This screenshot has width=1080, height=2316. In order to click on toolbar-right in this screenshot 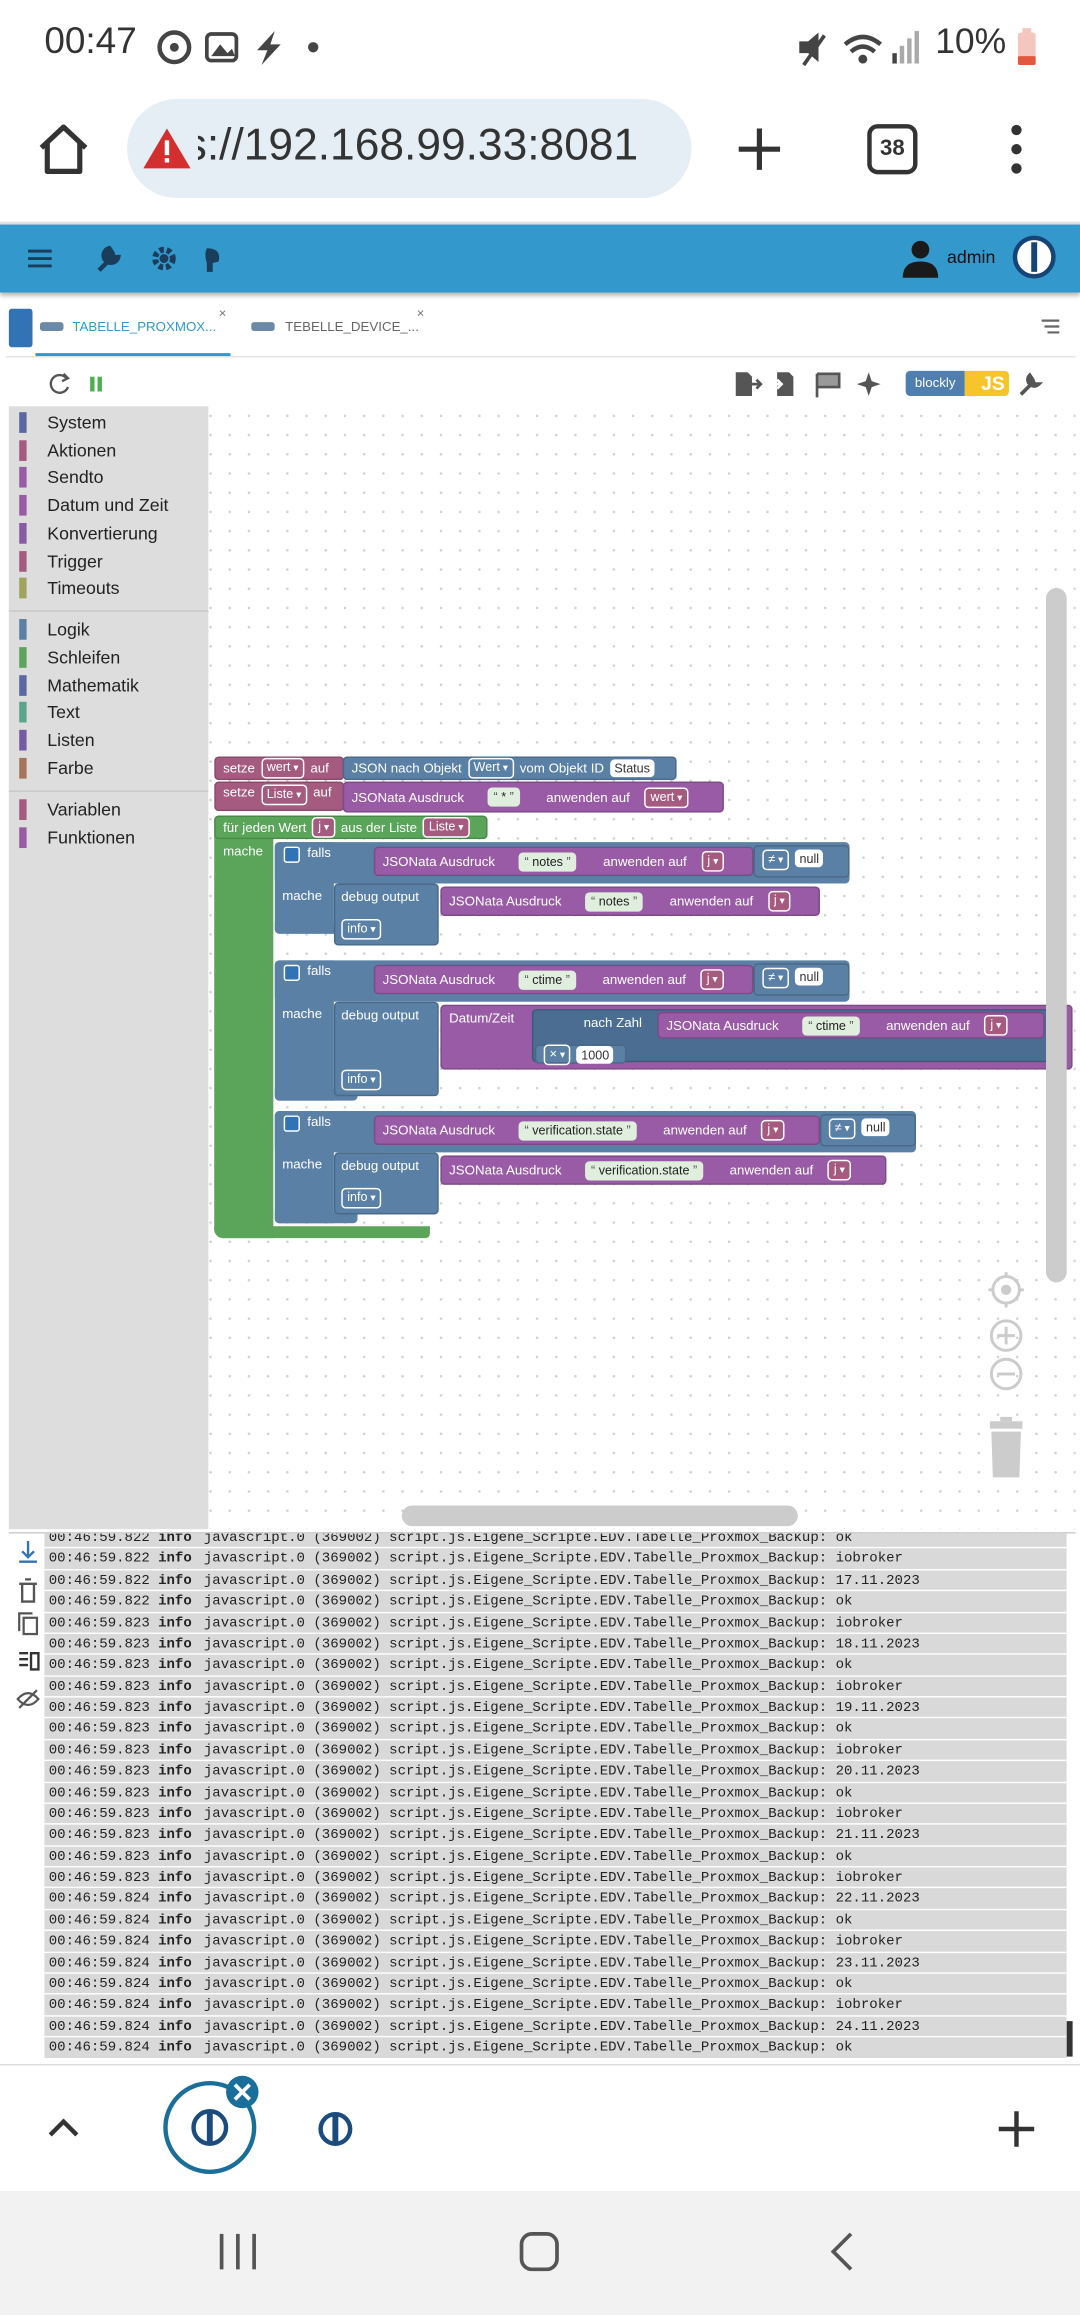, I will do `click(814, 384)`.